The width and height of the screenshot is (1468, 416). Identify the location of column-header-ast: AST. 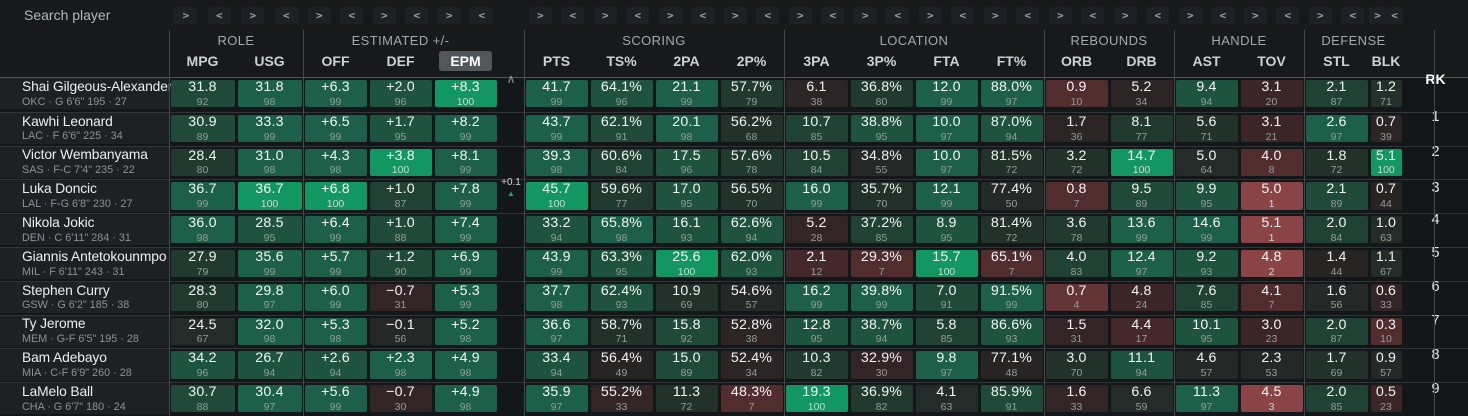
(1206, 61).